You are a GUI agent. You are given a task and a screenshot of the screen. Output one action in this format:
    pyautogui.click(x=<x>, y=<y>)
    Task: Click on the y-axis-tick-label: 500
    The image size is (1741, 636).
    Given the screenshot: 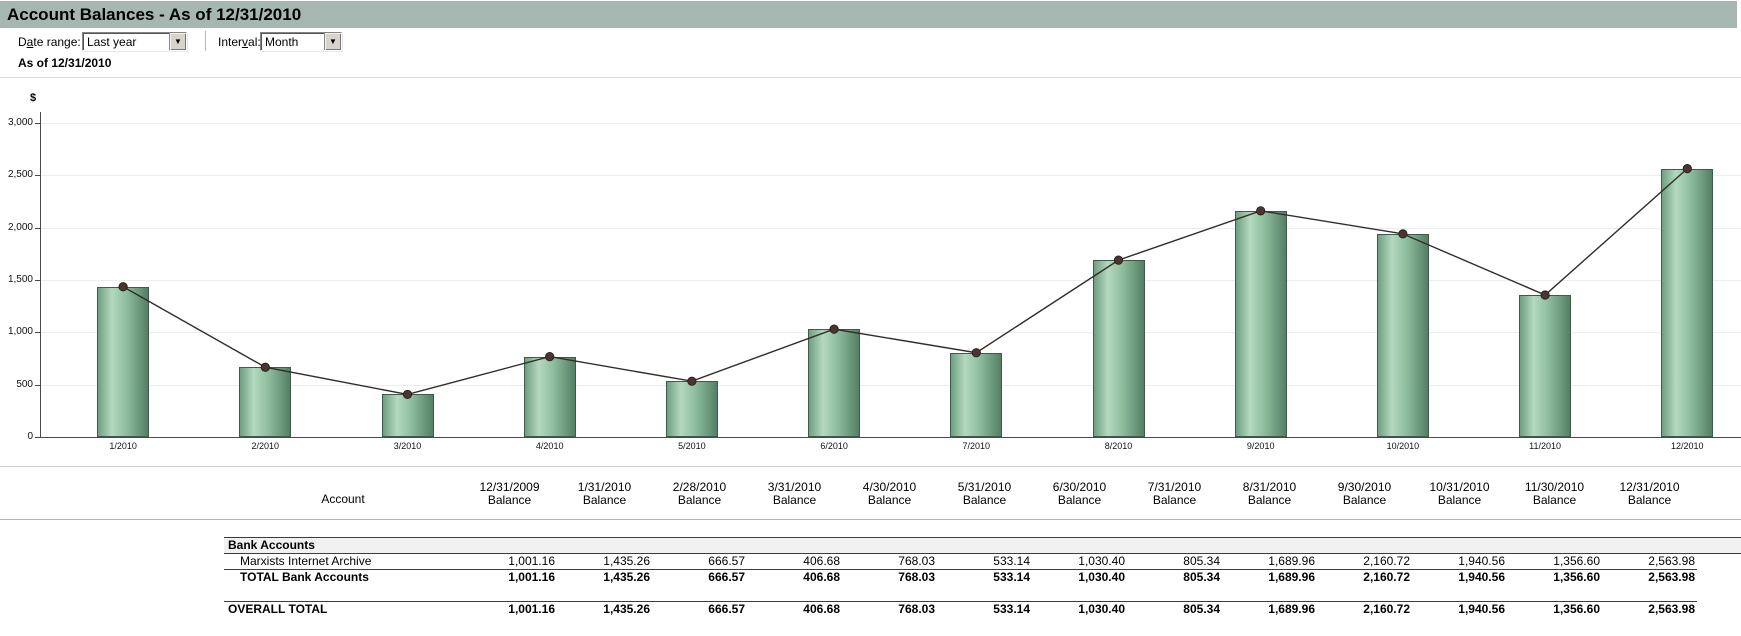 What is the action you would take?
    pyautogui.click(x=24, y=384)
    